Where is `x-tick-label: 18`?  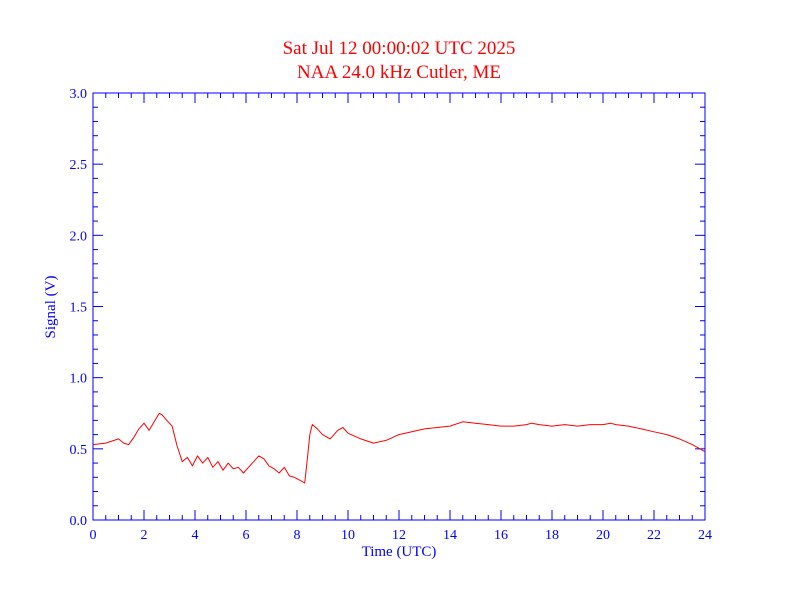 x-tick-label: 18 is located at coordinates (552, 535).